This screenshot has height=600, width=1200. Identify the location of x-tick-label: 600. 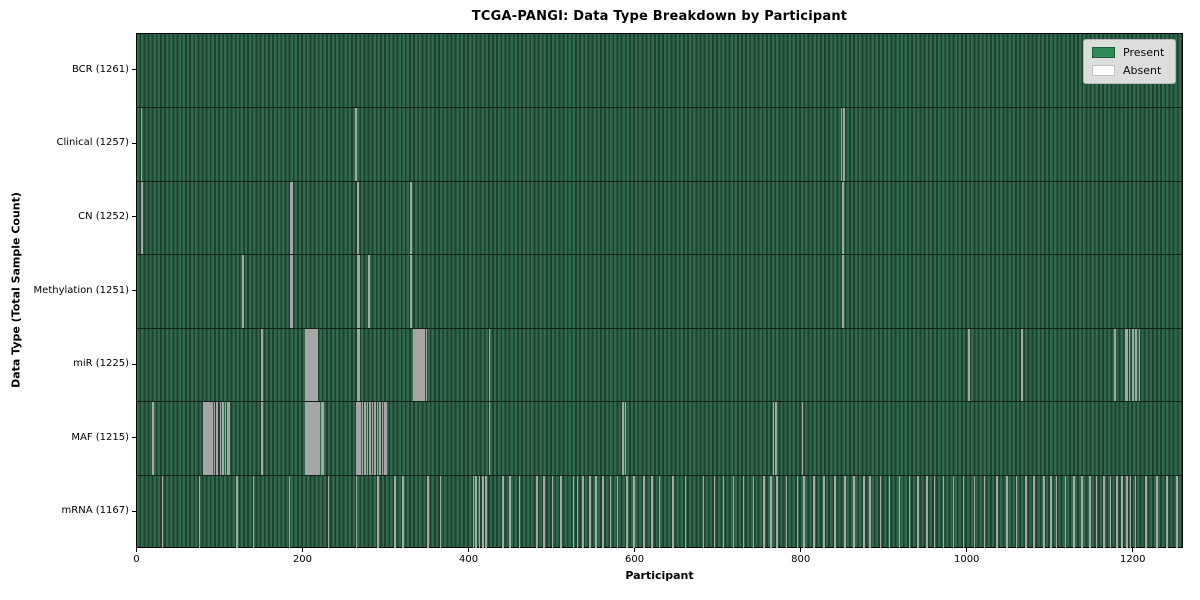
(635, 559).